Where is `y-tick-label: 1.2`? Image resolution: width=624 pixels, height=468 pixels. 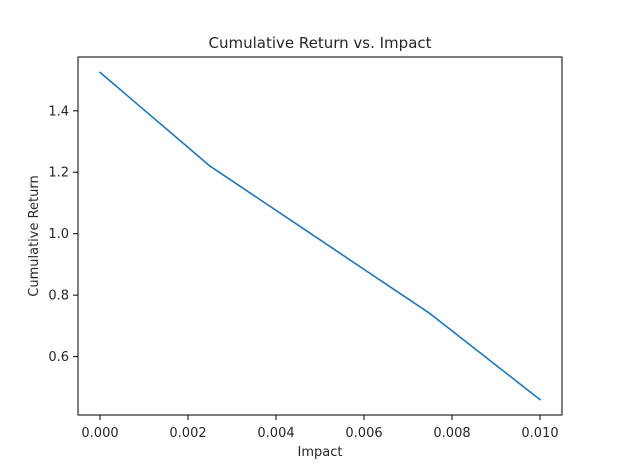 y-tick-label: 1.2 is located at coordinates (58, 173).